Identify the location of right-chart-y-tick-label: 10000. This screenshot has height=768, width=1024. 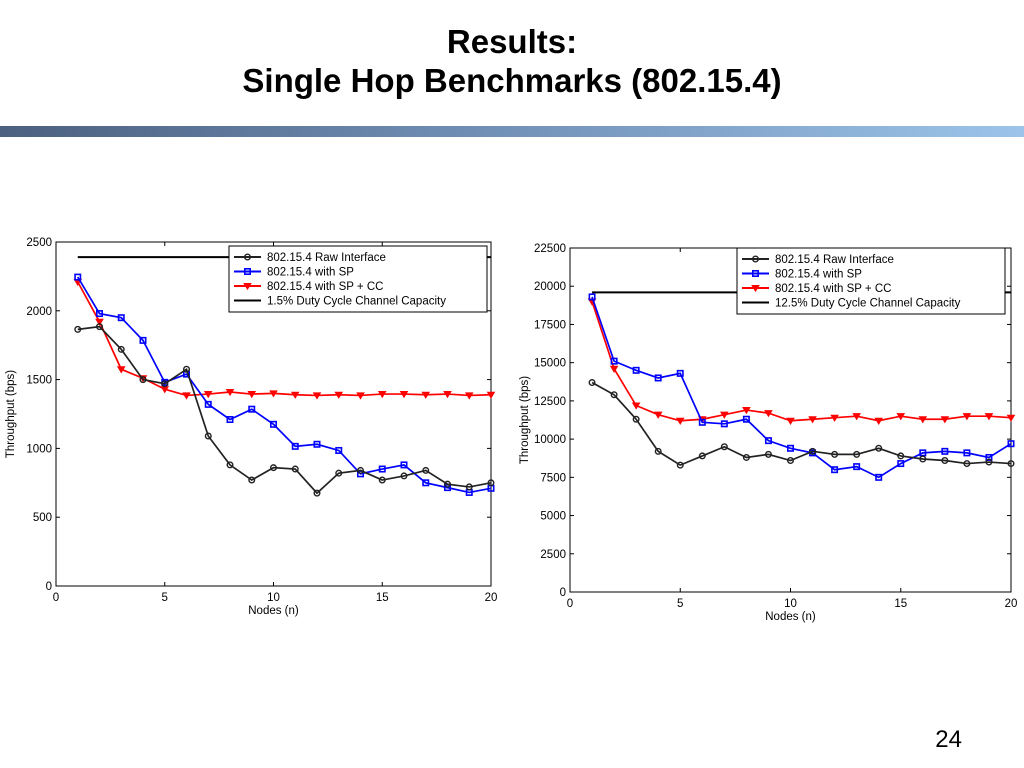
(550, 440).